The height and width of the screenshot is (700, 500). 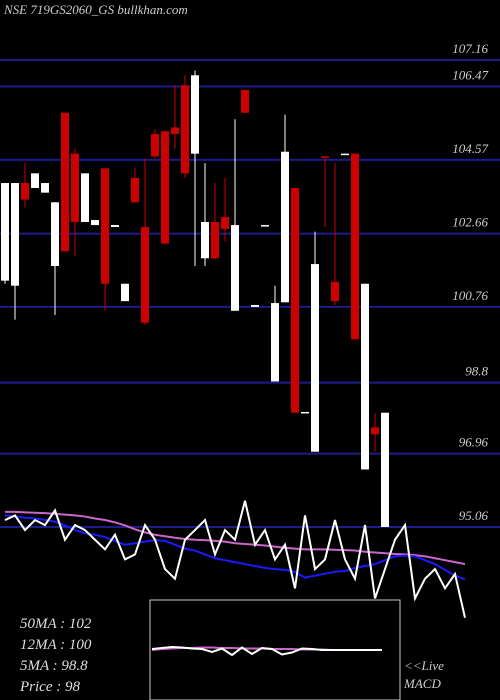 I want to click on stat-label: 12MA : 100, so click(x=56, y=645).